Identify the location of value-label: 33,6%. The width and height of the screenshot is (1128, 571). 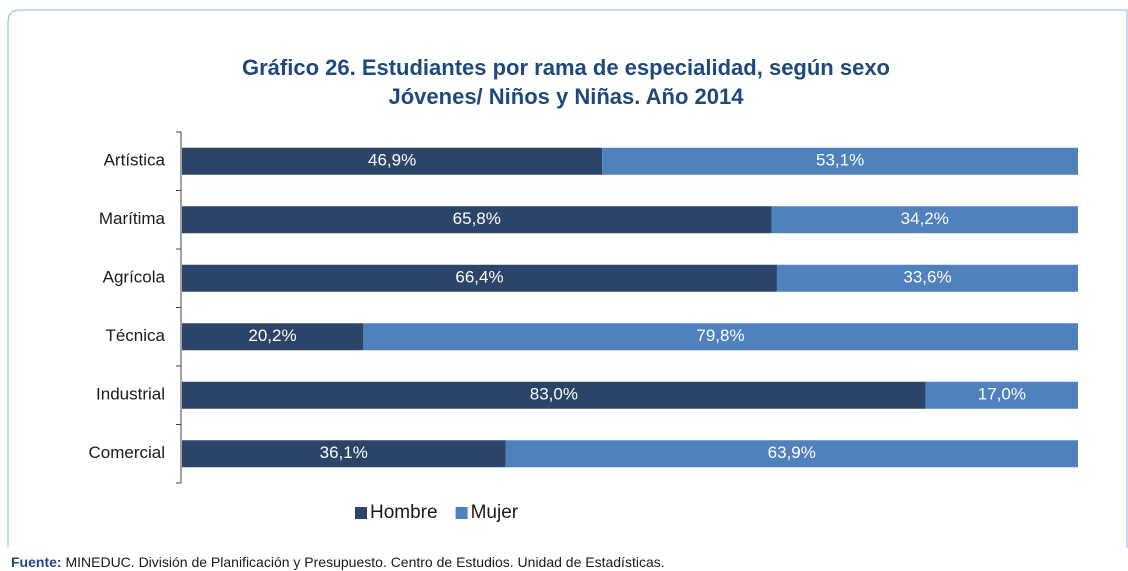
(927, 277).